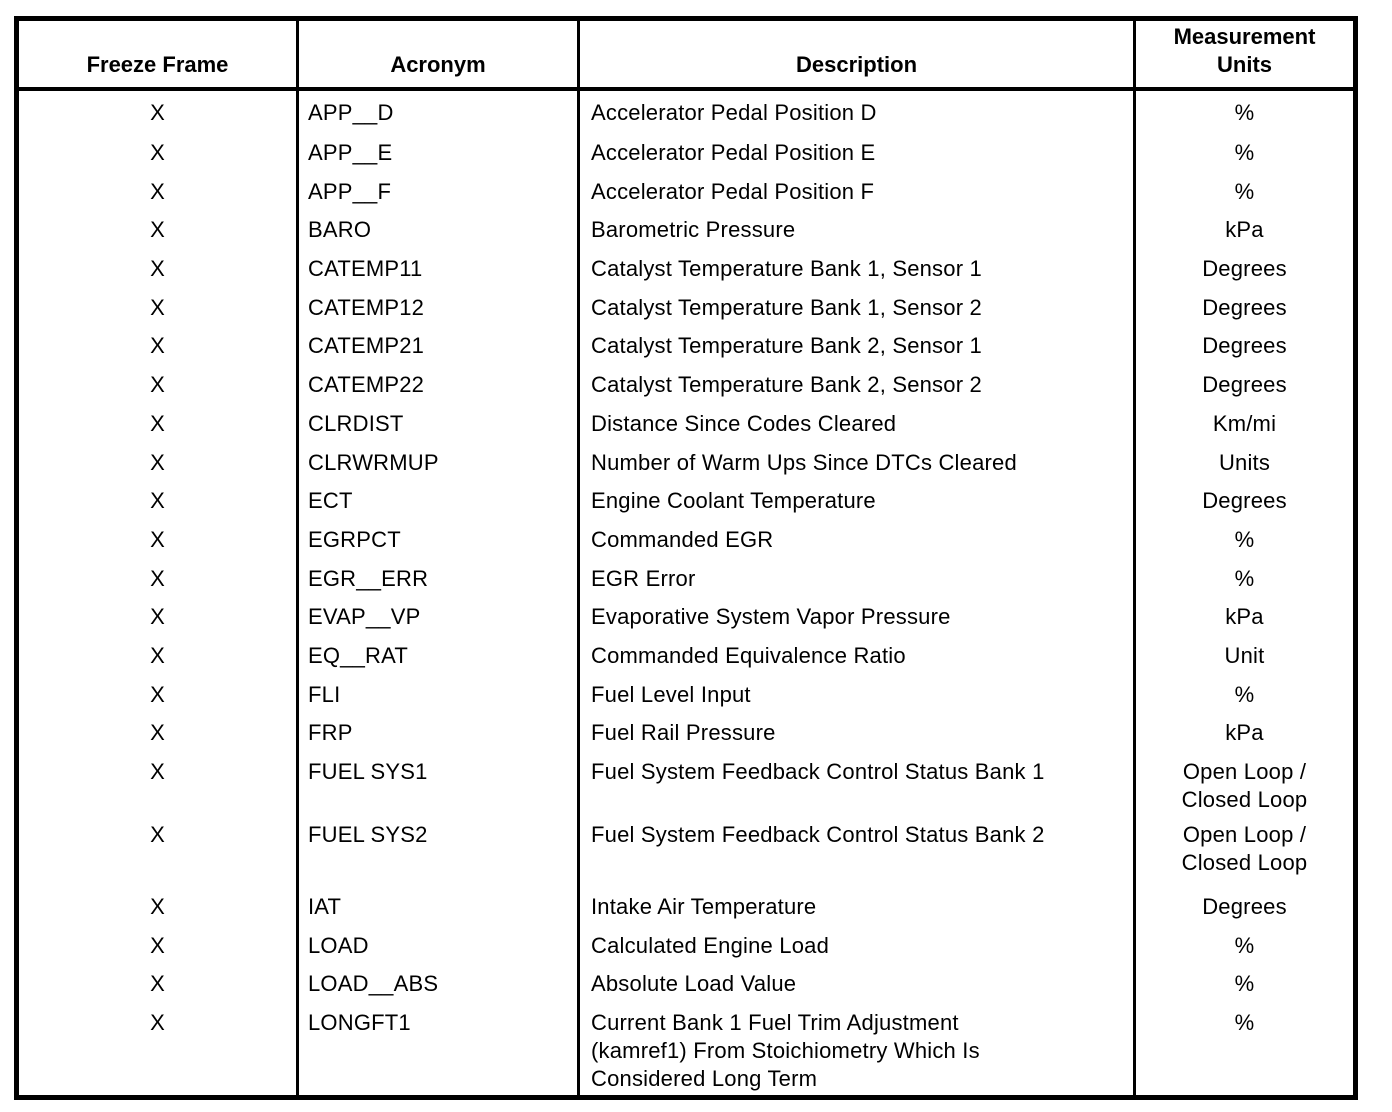  Describe the element at coordinates (436, 1051) in the screenshot. I see `cell-acronym: LONGFT1` at that location.